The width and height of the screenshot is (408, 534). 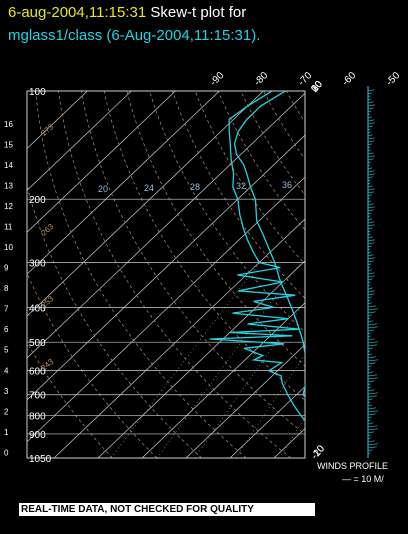 I want to click on mixing-ratio-label: 36, so click(x=287, y=185).